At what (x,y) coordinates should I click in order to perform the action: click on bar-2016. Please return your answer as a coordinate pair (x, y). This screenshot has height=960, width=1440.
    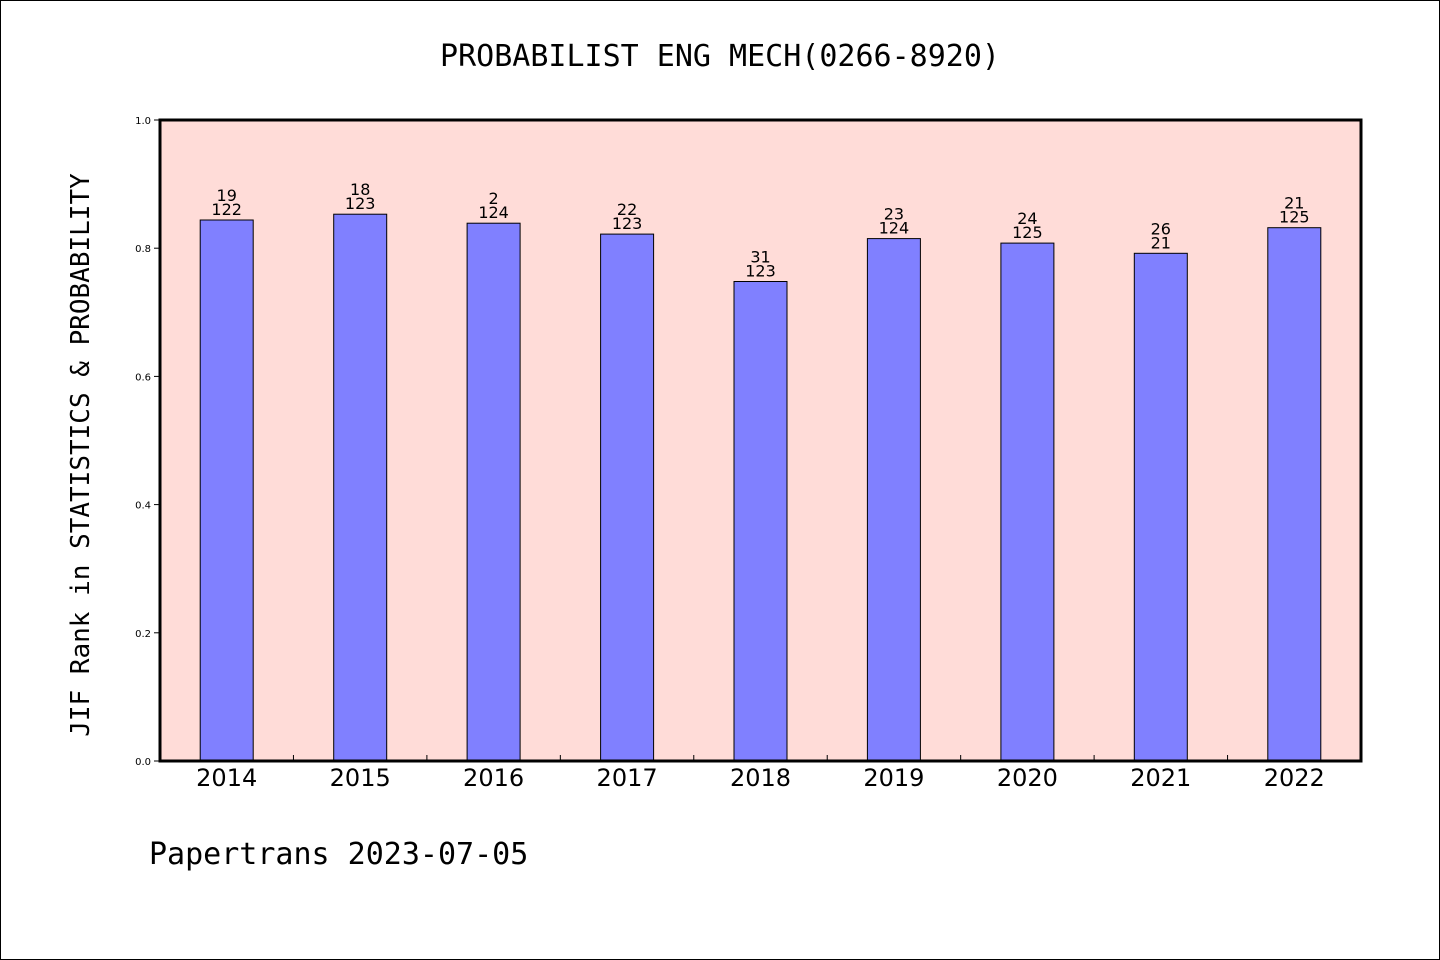
    Looking at the image, I should click on (493, 492).